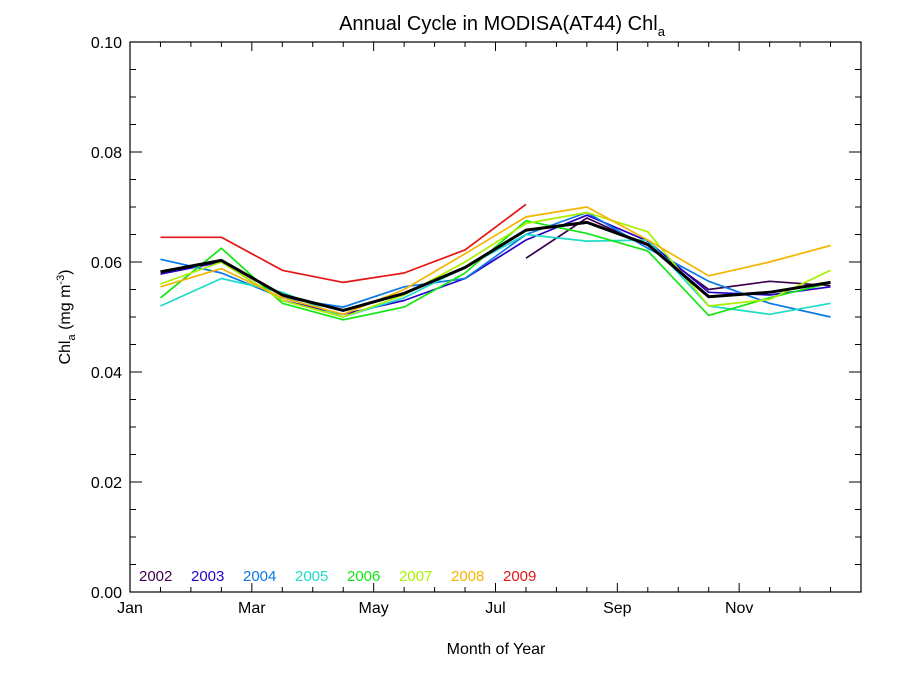 The width and height of the screenshot is (900, 675). What do you see at coordinates (106, 593) in the screenshot?
I see `y-tick-label: 0.00` at bounding box center [106, 593].